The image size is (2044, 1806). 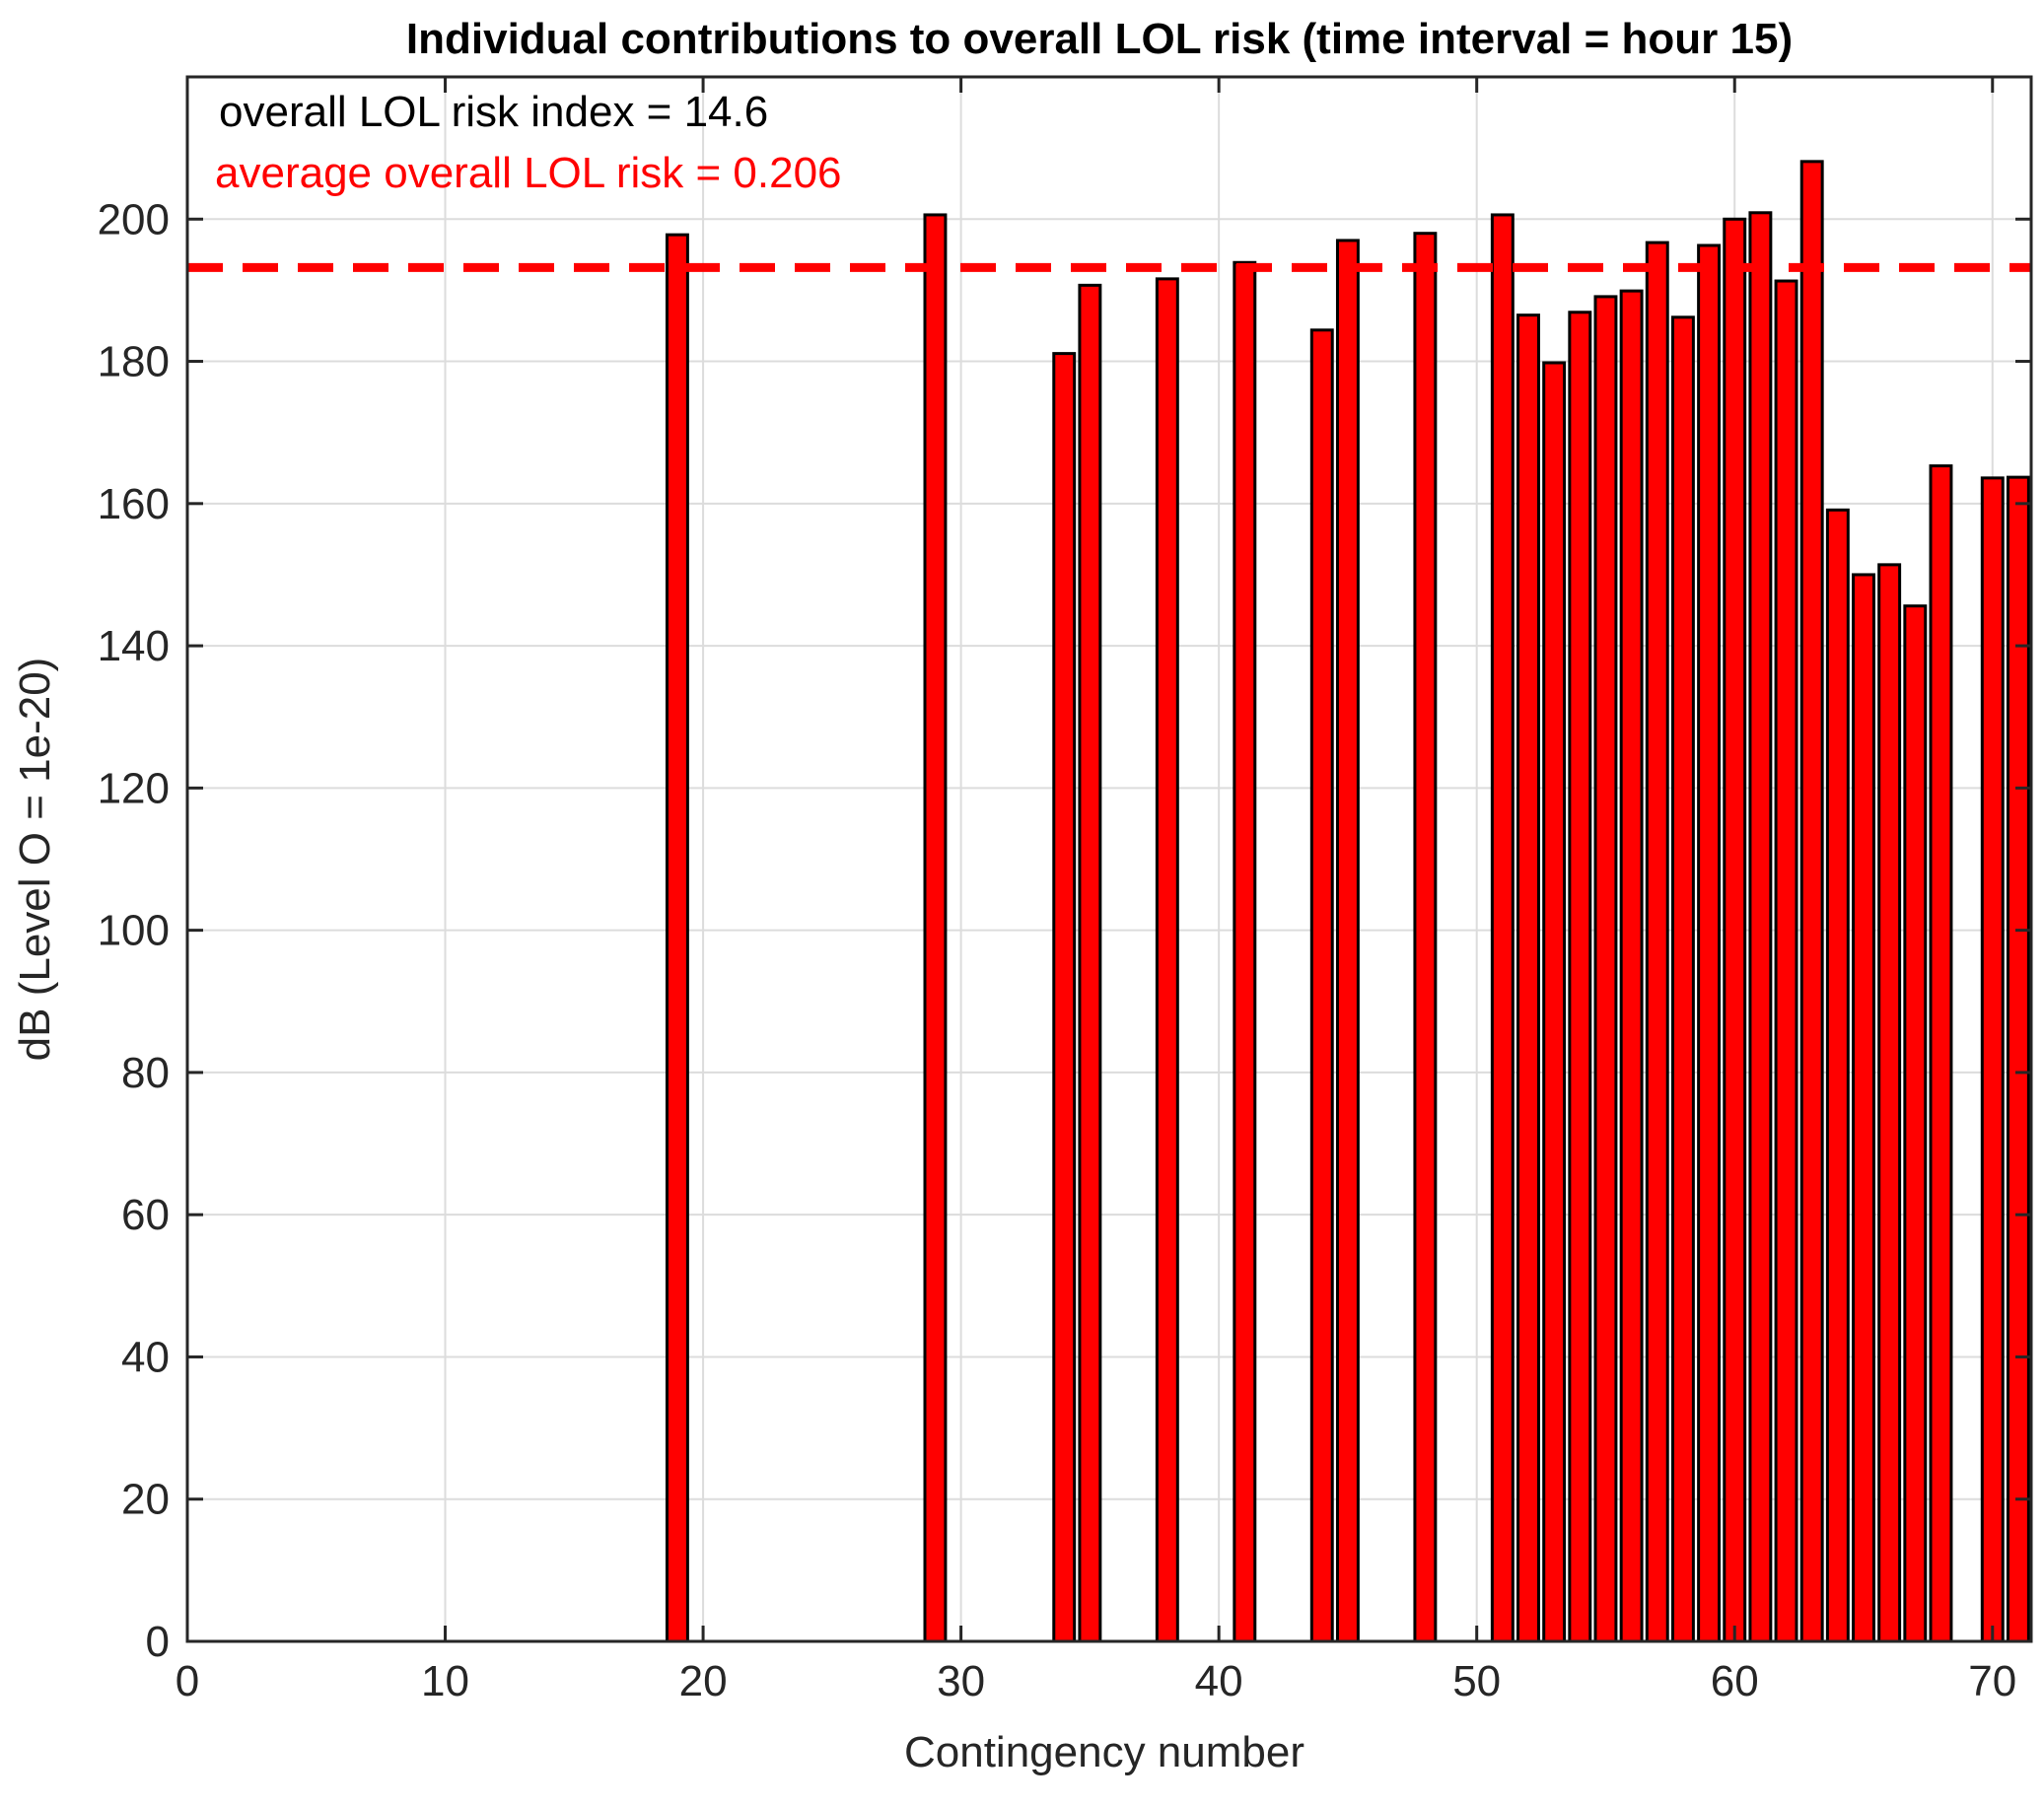 I want to click on x-tick-label: 70, so click(x=1992, y=1681).